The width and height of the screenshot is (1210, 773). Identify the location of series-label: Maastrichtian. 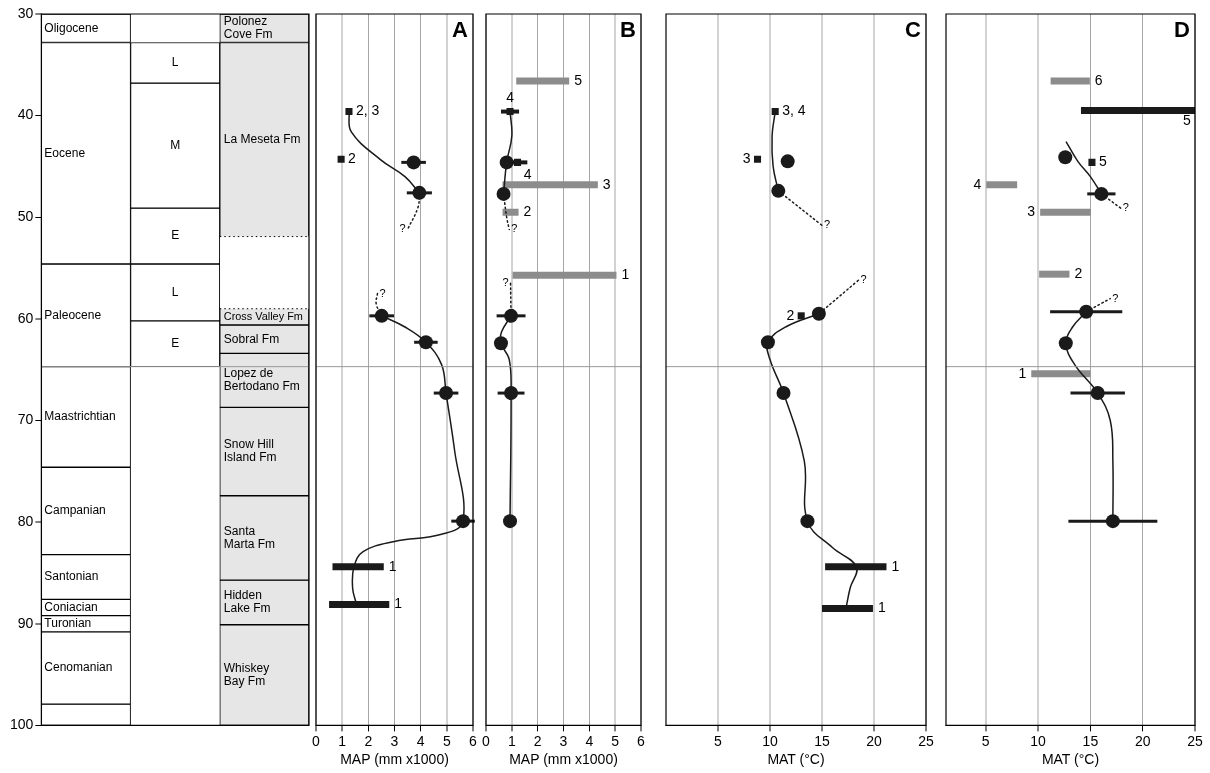
(80, 416).